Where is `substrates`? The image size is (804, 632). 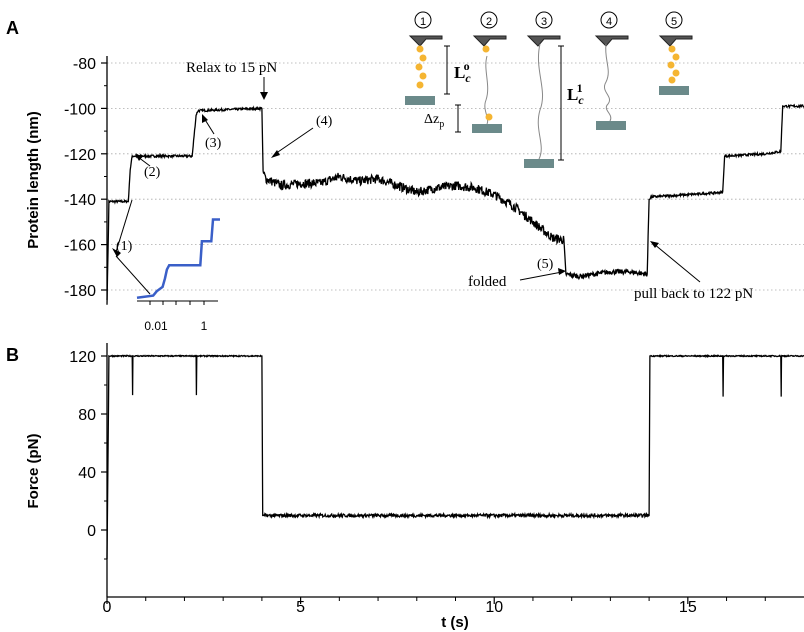
substrates is located at coordinates (547, 127).